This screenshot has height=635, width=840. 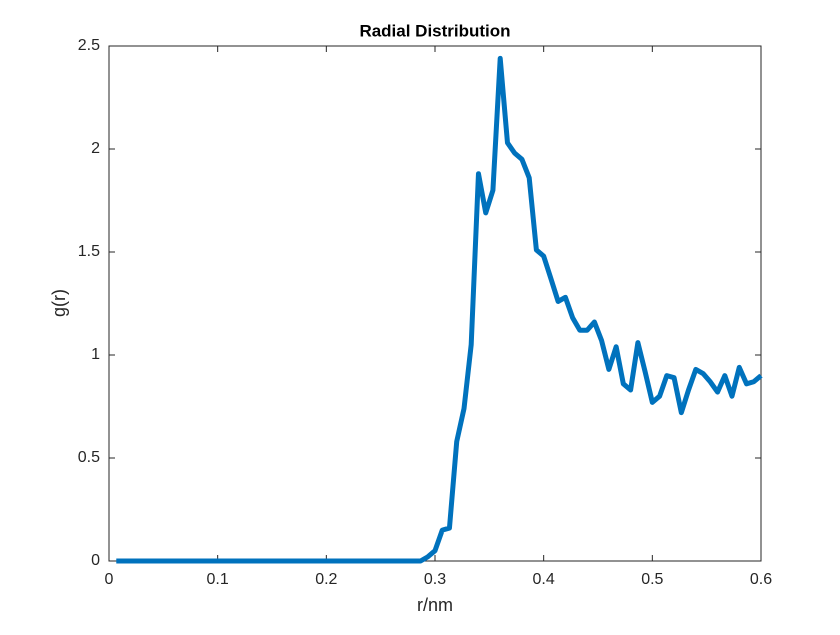 What do you see at coordinates (95, 560) in the screenshot?
I see `y-tick-label: 0` at bounding box center [95, 560].